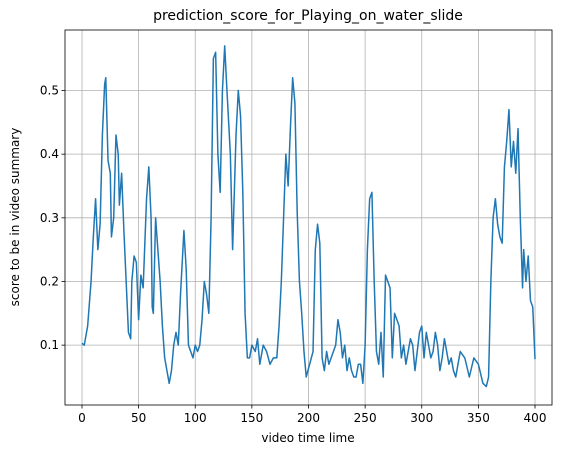 The image size is (567, 455). Describe the element at coordinates (365, 418) in the screenshot. I see `x-tick-label: 250` at that location.